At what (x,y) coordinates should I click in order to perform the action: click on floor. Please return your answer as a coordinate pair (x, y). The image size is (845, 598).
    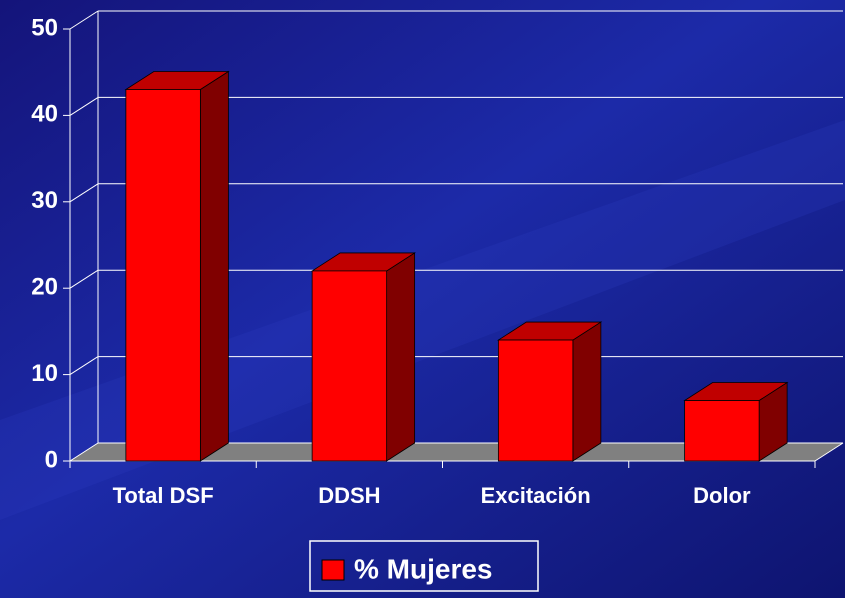
    Looking at the image, I should click on (456, 452).